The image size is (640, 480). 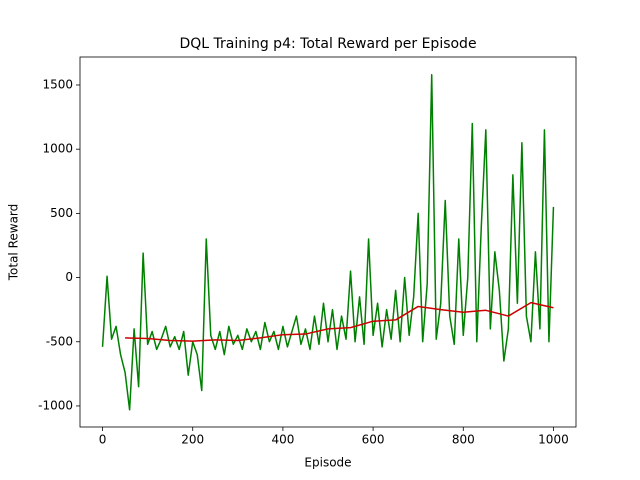 What do you see at coordinates (192, 440) in the screenshot?
I see `x-tick-label: 200` at bounding box center [192, 440].